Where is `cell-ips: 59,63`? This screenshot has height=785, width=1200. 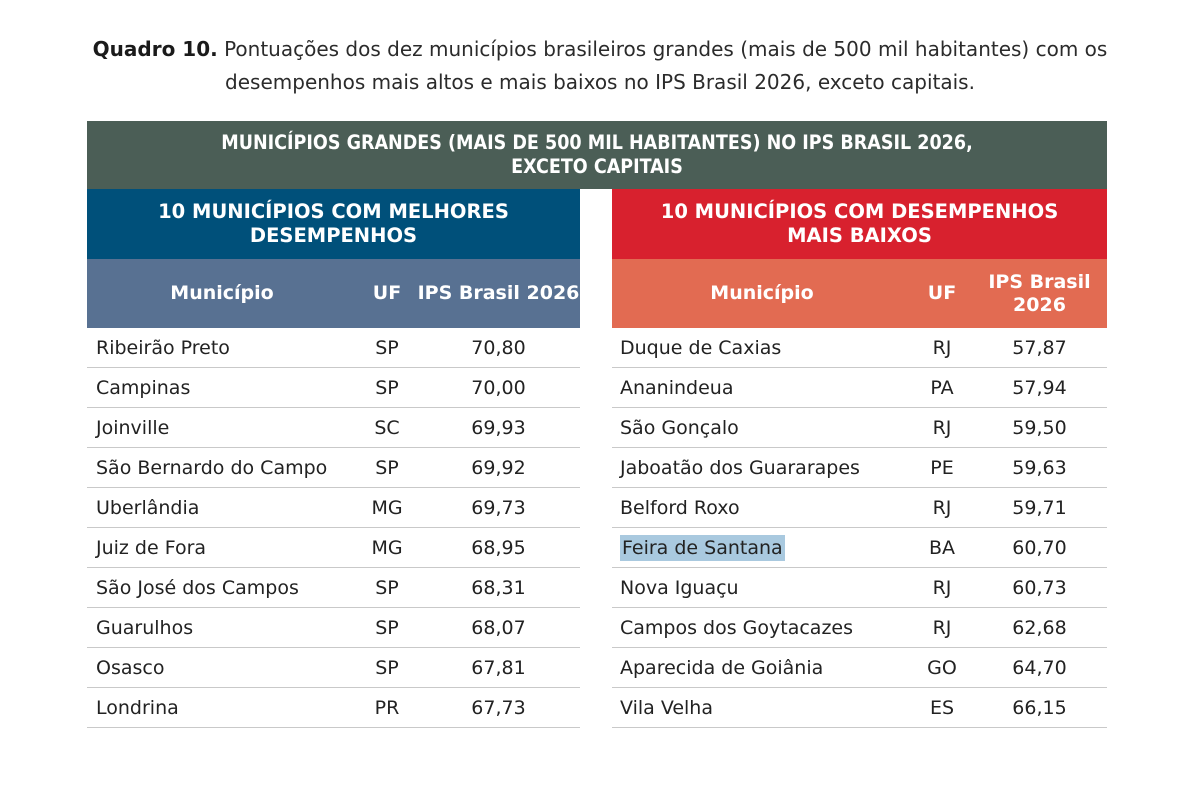
cell-ips: 59,63 is located at coordinates (1039, 467).